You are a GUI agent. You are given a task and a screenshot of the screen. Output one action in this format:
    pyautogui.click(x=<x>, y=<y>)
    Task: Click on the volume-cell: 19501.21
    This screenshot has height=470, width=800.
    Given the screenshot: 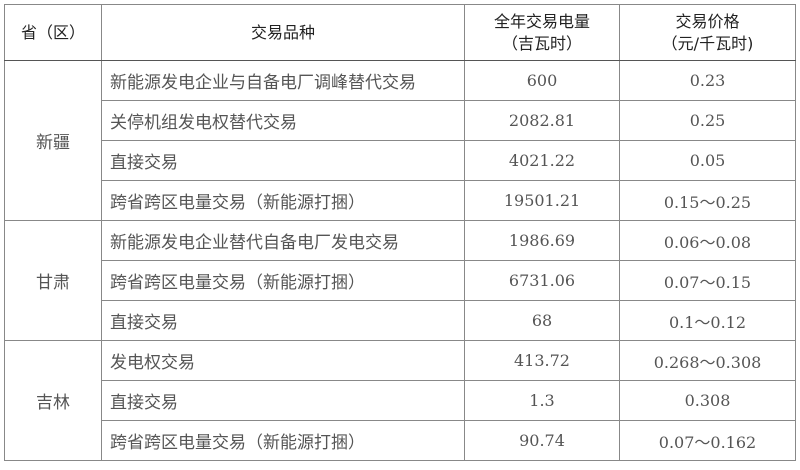 What is the action you would take?
    pyautogui.click(x=542, y=200)
    